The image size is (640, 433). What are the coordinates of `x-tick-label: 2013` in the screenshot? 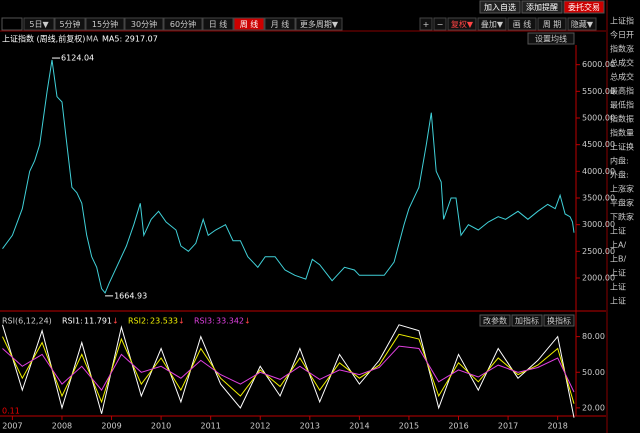 It's located at (310, 426).